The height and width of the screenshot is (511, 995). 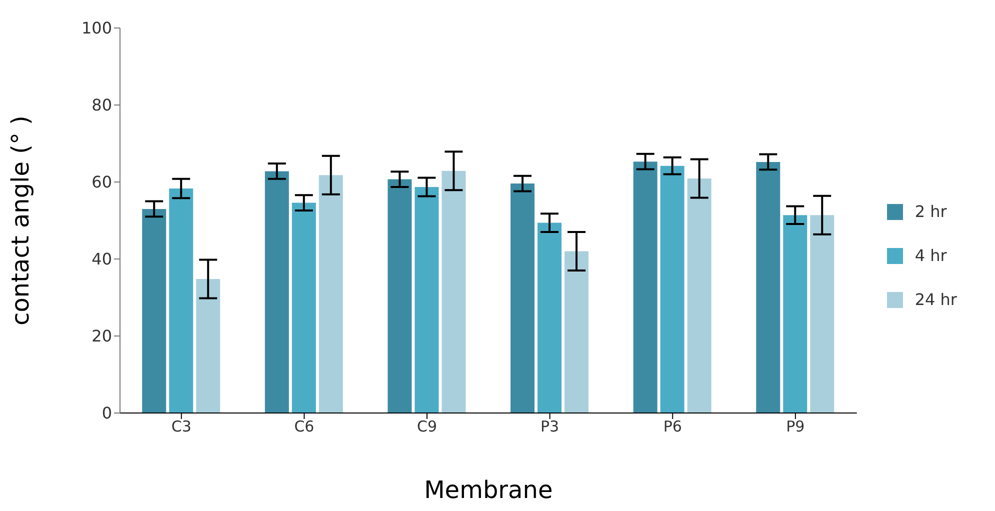 I want to click on y-tick-label: 0, so click(x=107, y=413).